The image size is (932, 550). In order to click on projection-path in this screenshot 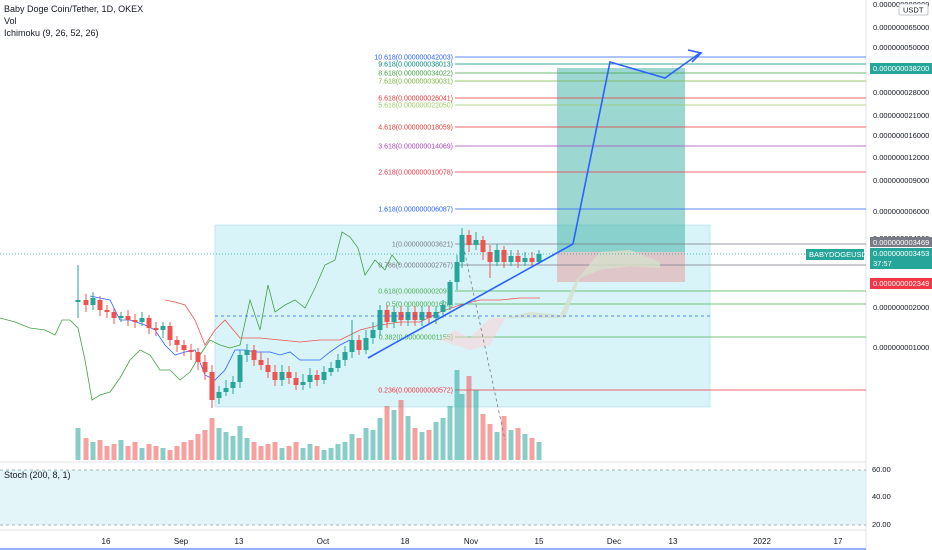, I will do `click(636, 148)`.